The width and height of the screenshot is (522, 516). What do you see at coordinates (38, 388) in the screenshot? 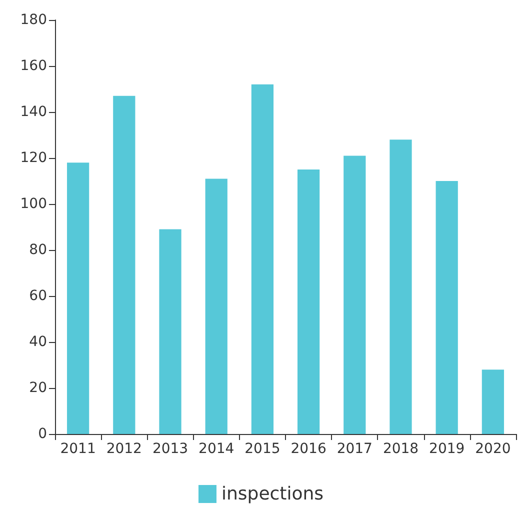
I see `y-tick-label: 20` at bounding box center [38, 388].